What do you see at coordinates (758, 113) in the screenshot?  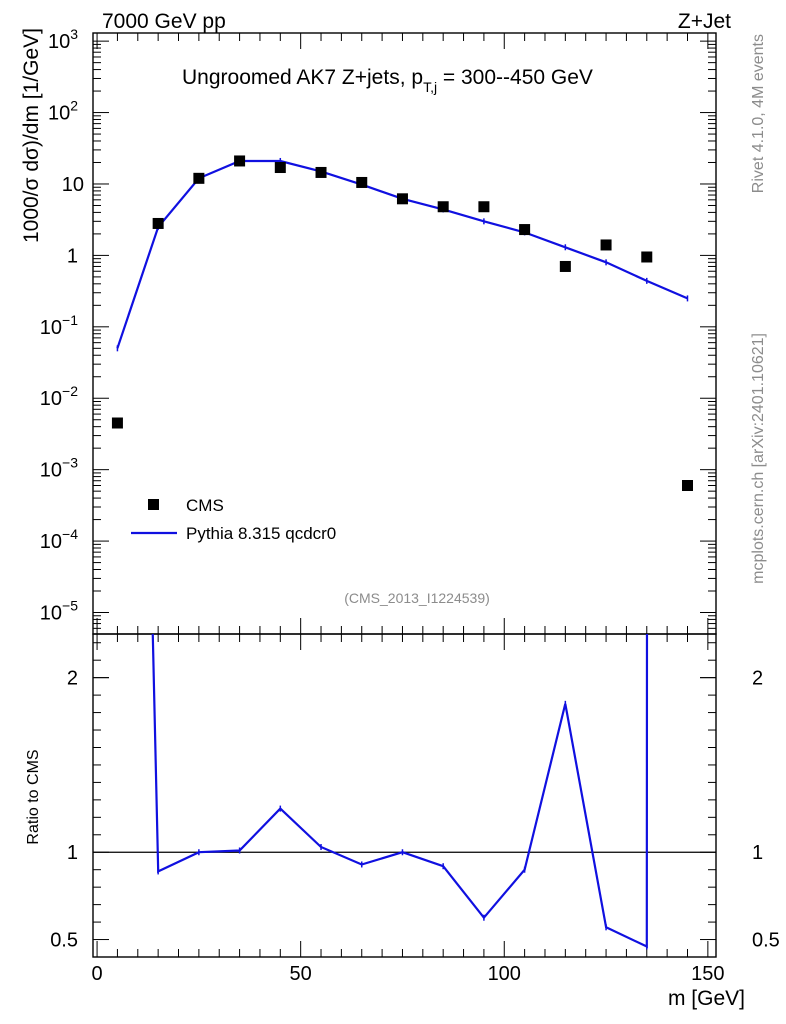 I see `rivet-version-label: Rivet 4.1.0, 4M events` at bounding box center [758, 113].